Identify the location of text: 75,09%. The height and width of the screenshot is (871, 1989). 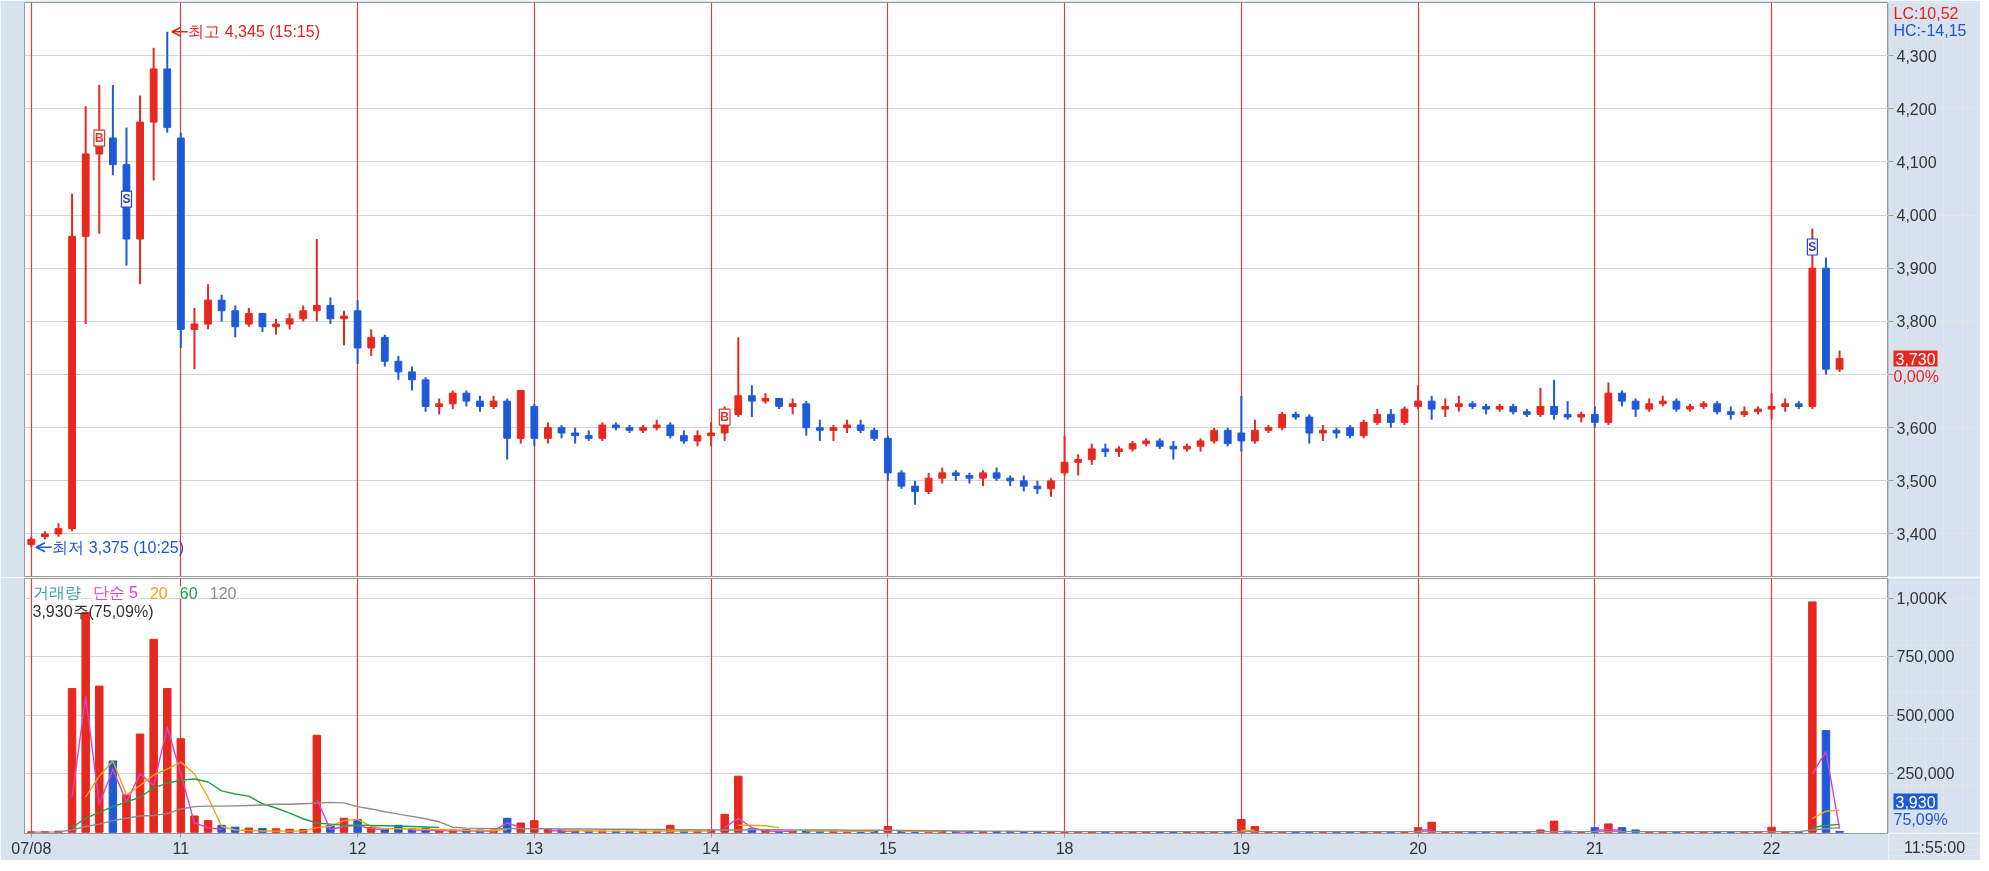
(1920, 819).